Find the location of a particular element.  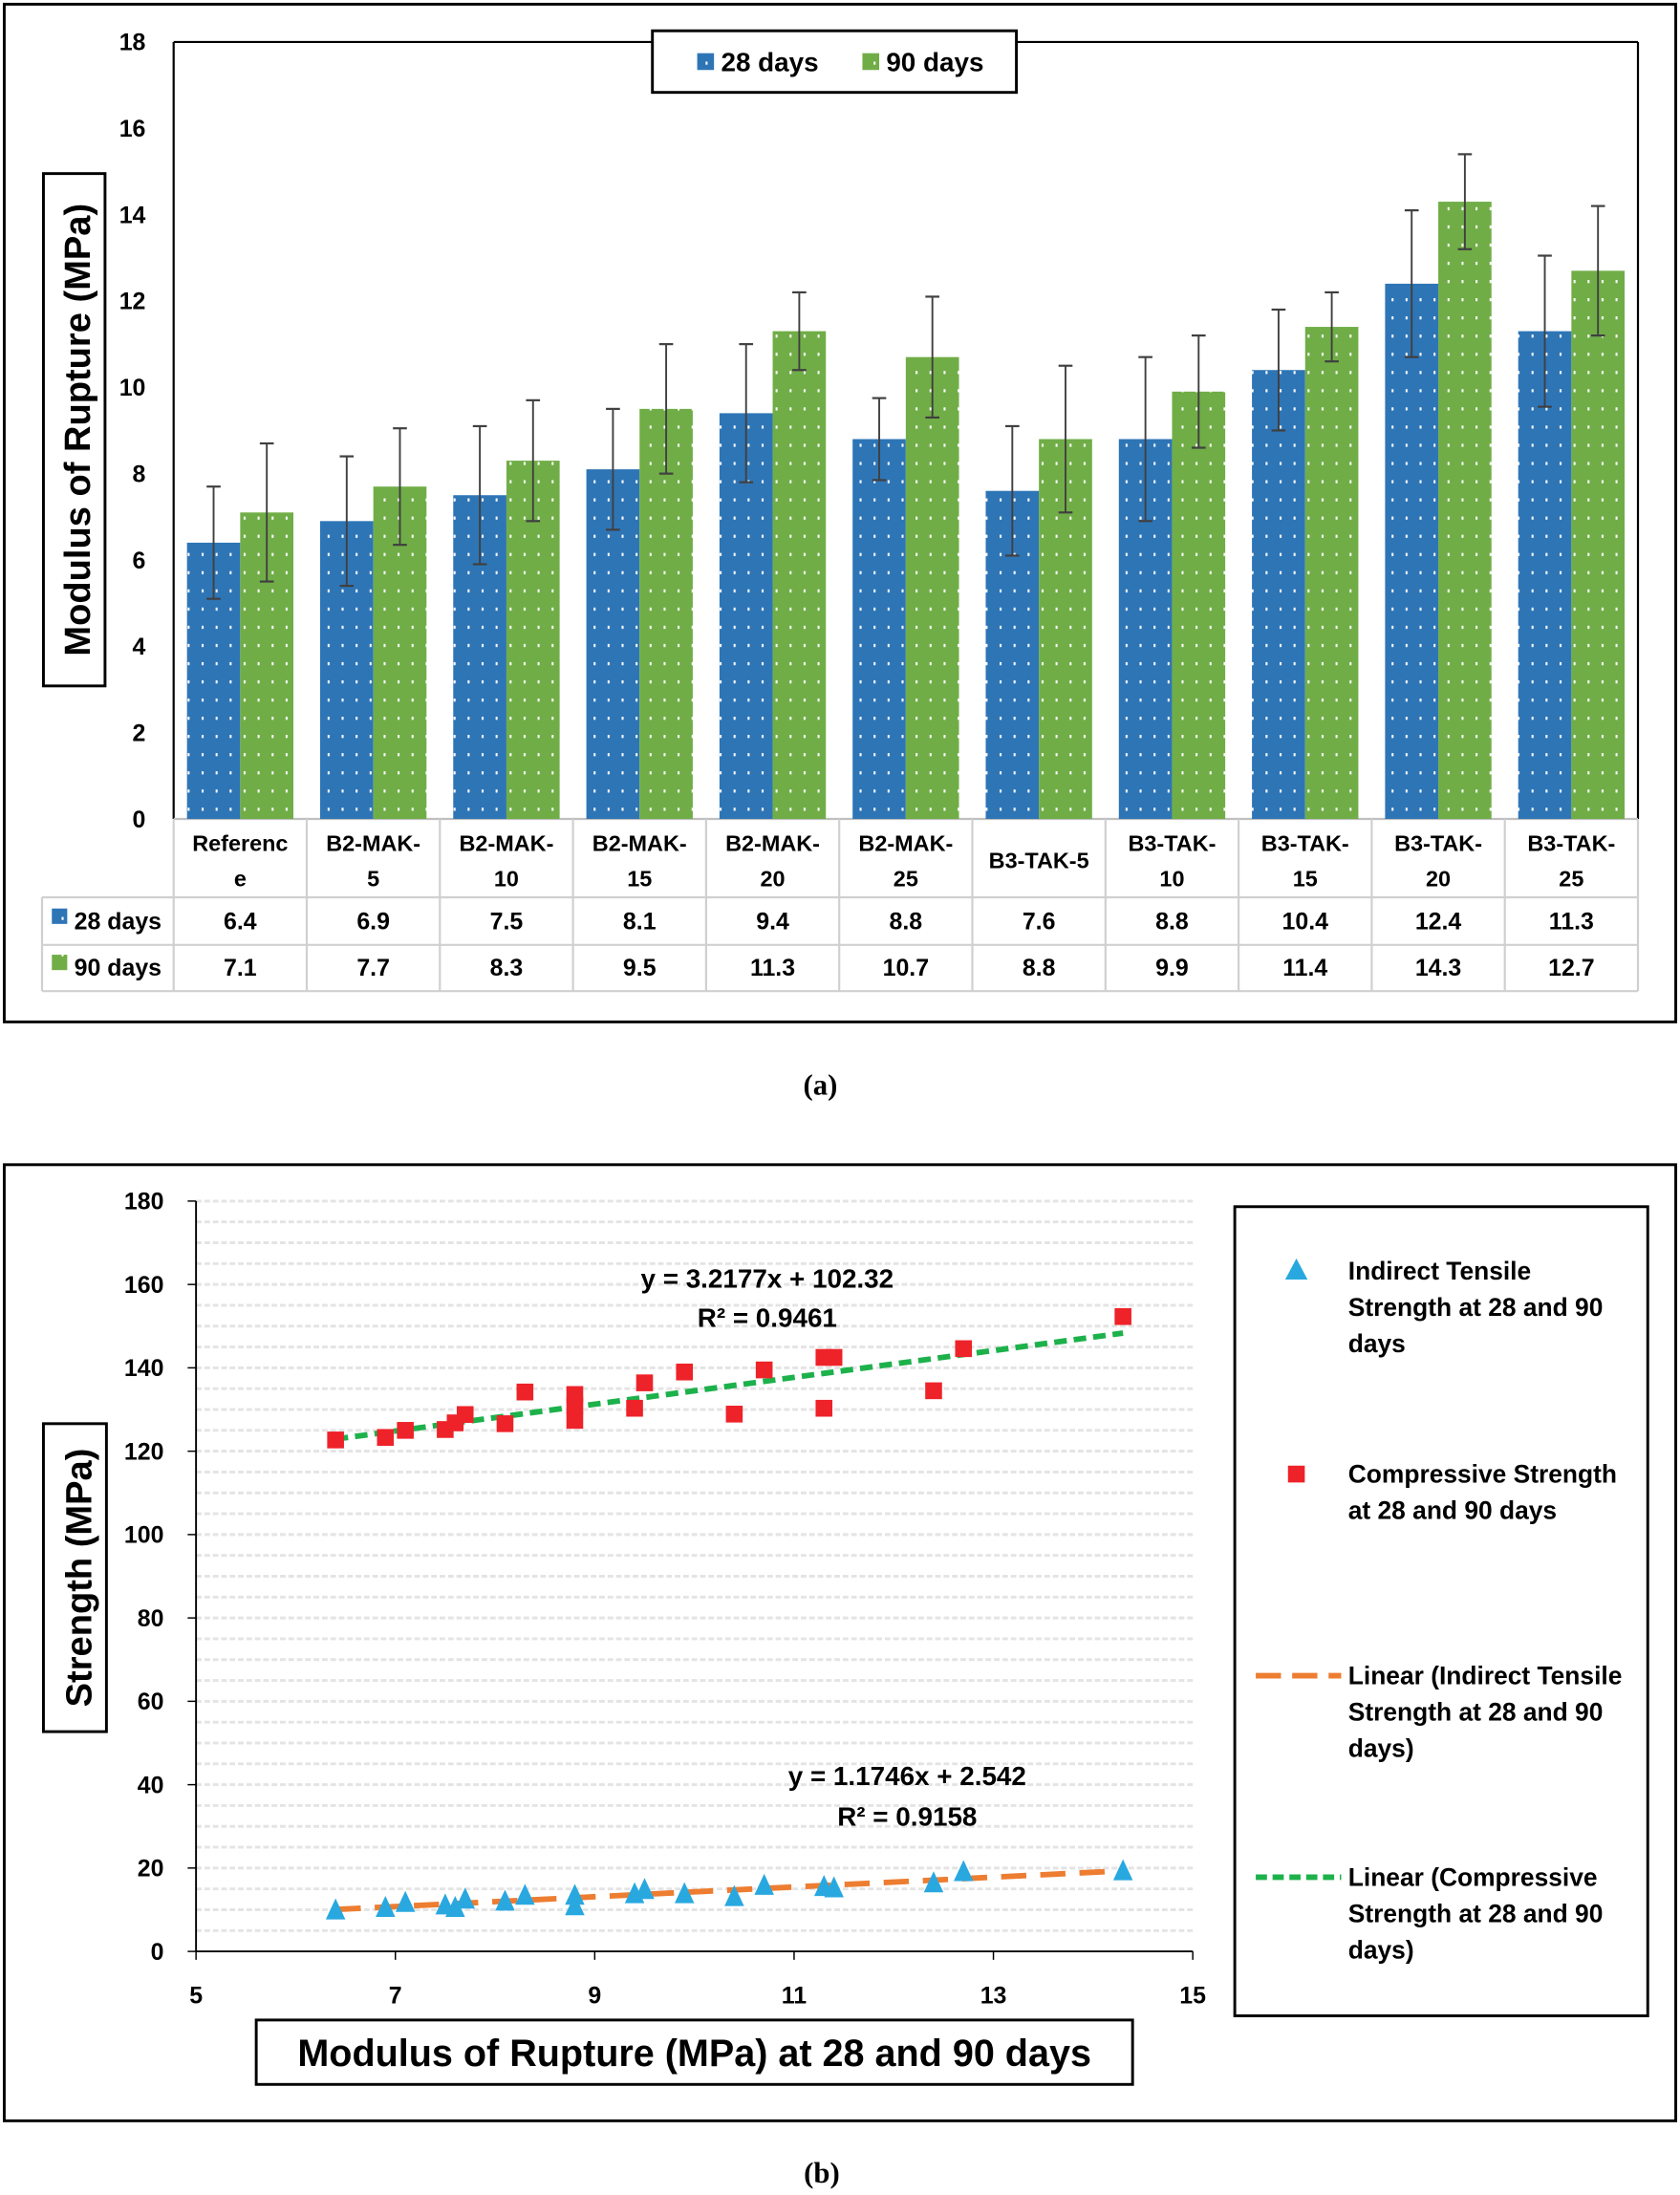

y-tick-label: 0 is located at coordinates (139, 820).